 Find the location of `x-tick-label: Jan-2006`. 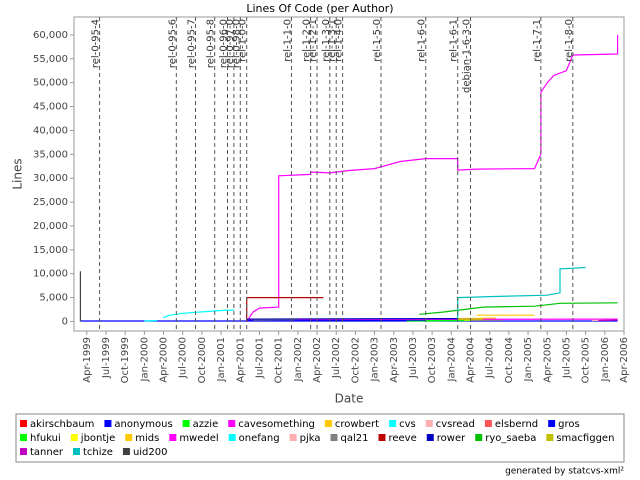

x-tick-label: Jan-2006 is located at coordinates (605, 359).